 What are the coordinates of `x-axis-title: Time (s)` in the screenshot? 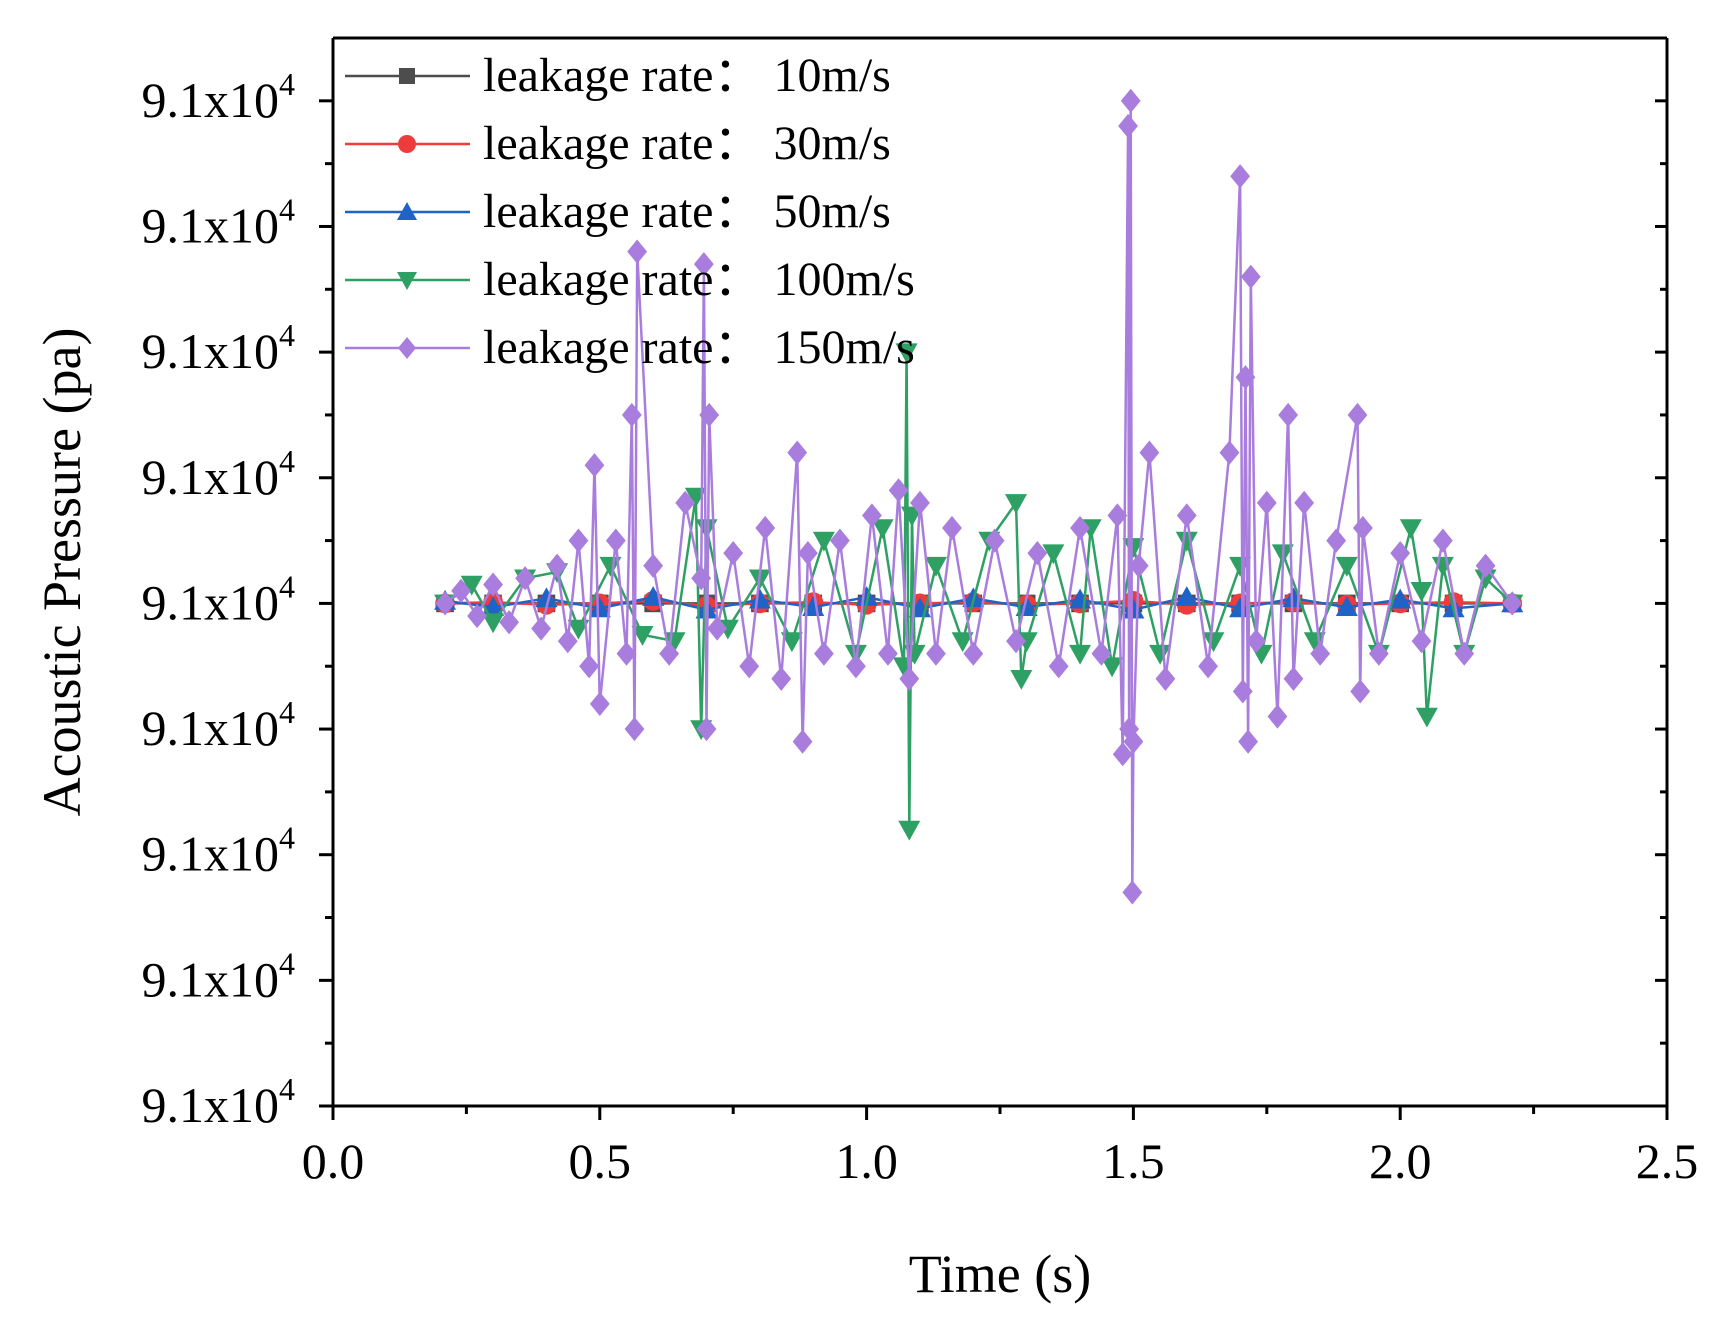 It's located at (1000, 1274).